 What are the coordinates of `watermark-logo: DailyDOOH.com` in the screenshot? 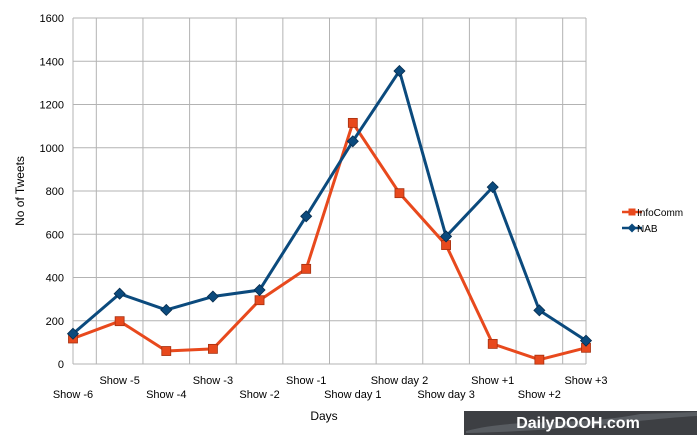 It's located at (580, 423).